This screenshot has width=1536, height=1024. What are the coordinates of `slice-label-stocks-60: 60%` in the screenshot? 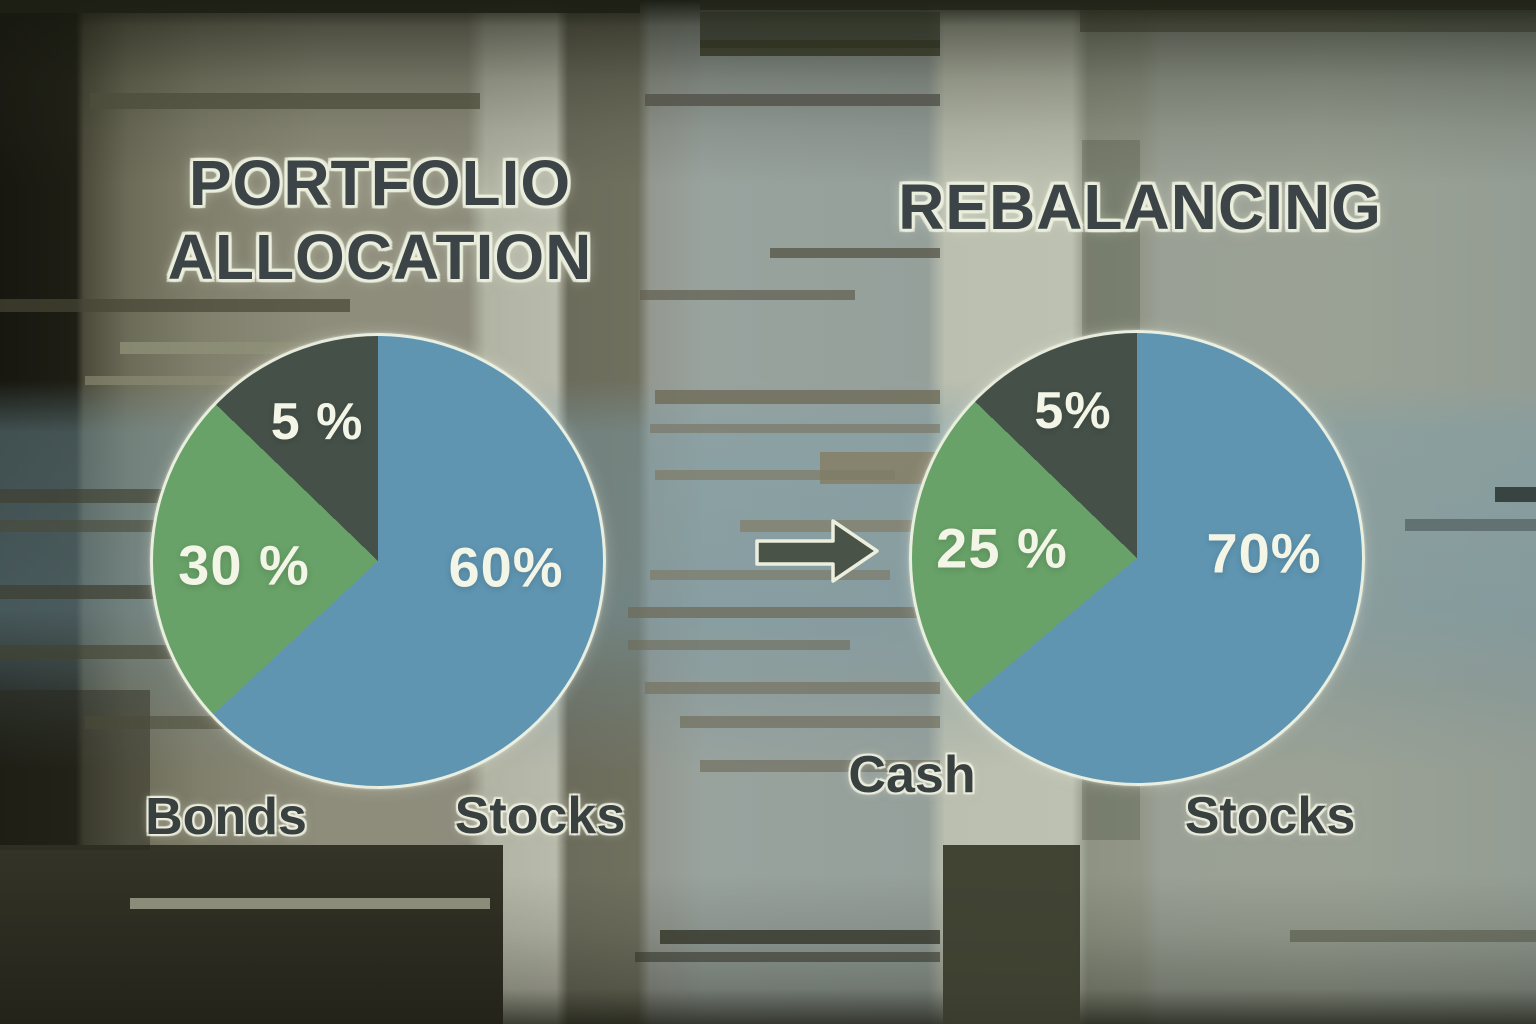 It's located at (506, 567).